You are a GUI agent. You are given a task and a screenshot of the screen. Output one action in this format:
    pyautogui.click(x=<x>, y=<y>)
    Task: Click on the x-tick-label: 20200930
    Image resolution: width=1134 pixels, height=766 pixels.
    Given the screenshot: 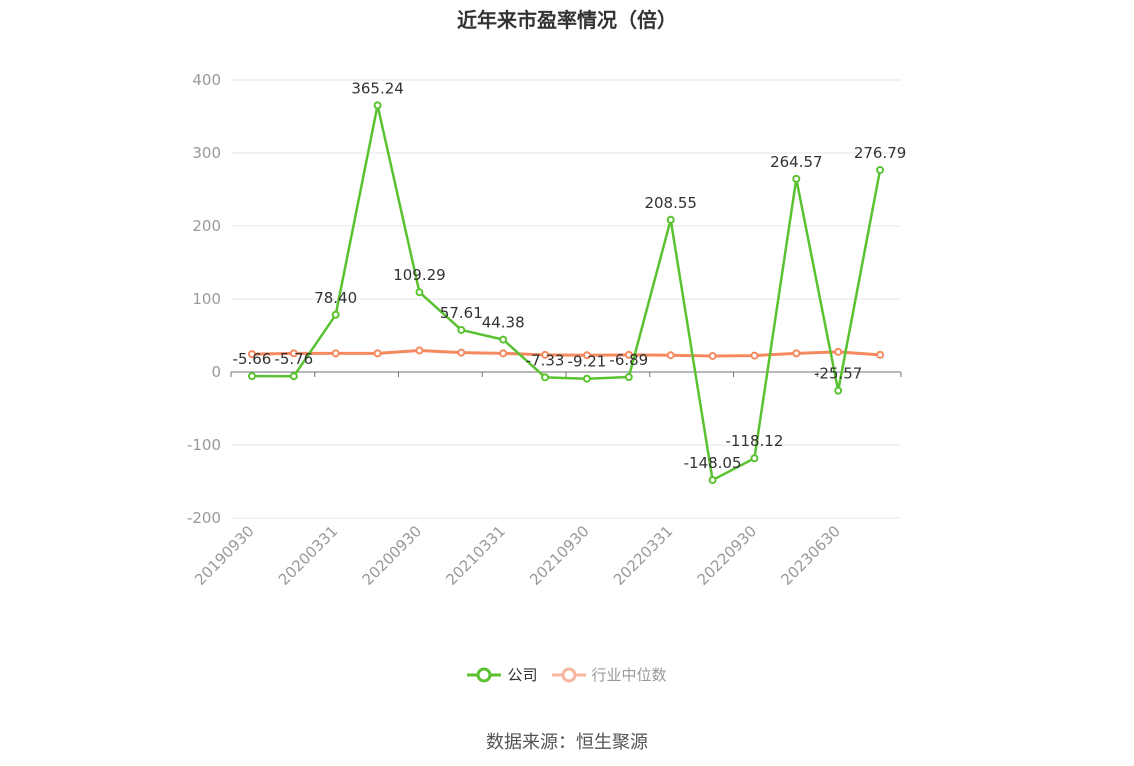 What is the action you would take?
    pyautogui.click(x=392, y=555)
    